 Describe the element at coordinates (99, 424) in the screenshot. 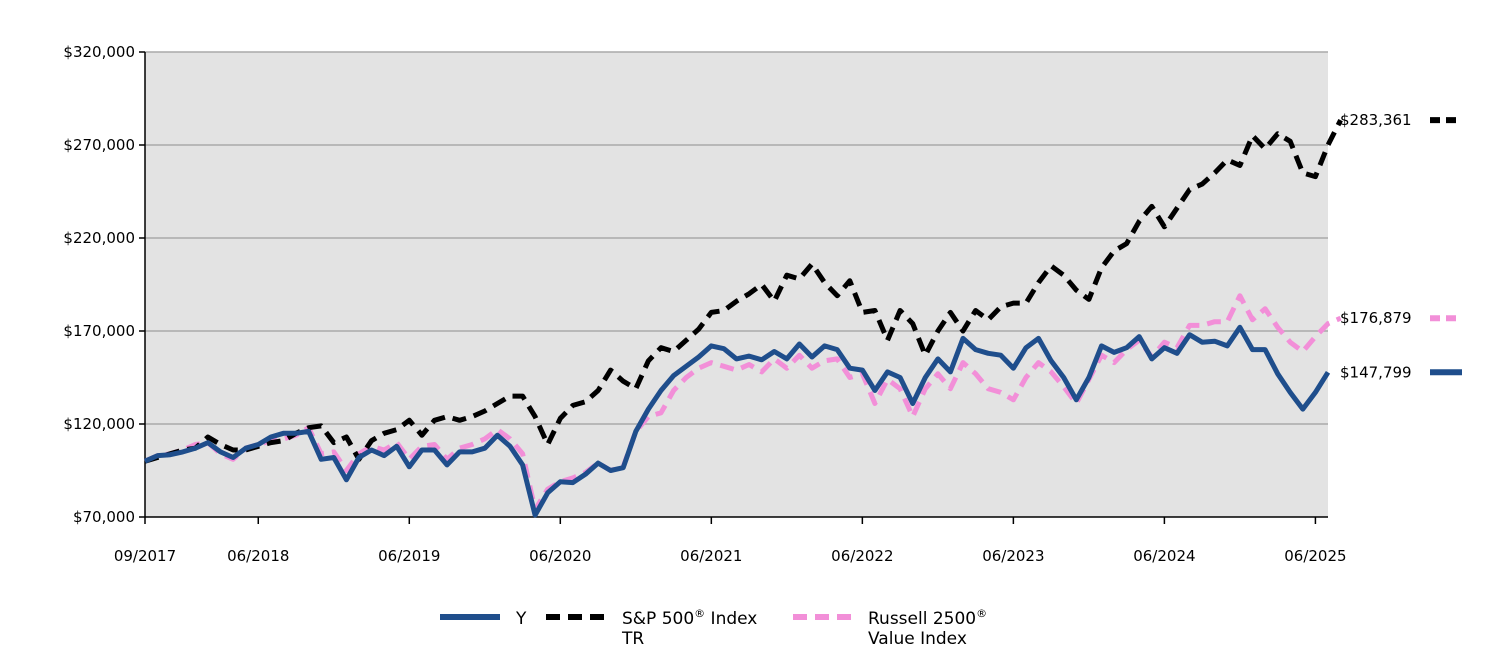

I see `y-tick-label: $120,000` at that location.